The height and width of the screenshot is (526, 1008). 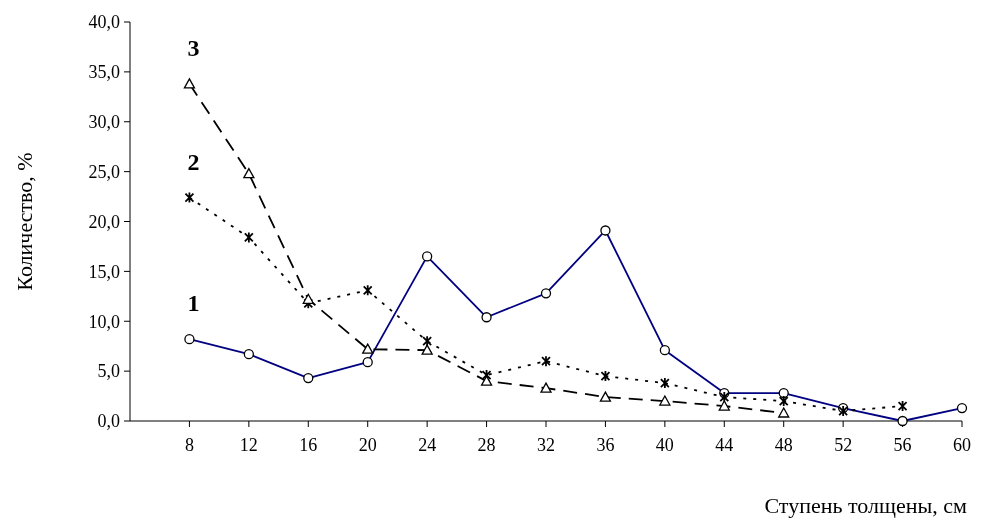 I want to click on x-tick-label: 48, so click(x=783, y=445).